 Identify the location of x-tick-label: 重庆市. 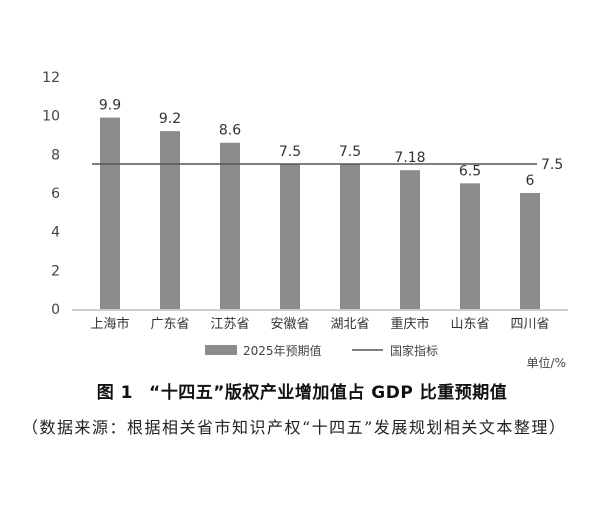
(409, 324).